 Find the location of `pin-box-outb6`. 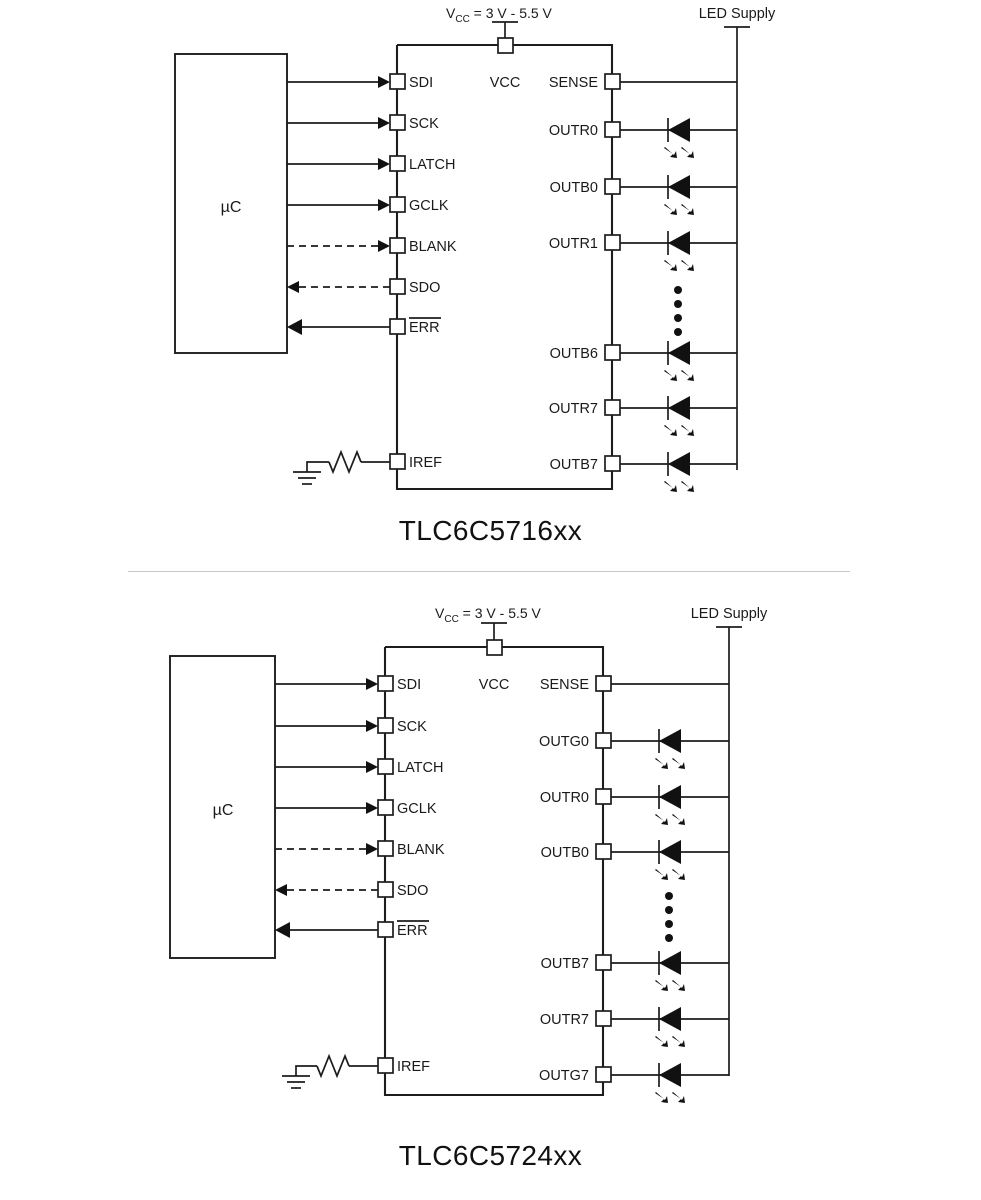

pin-box-outb6 is located at coordinates (612, 352).